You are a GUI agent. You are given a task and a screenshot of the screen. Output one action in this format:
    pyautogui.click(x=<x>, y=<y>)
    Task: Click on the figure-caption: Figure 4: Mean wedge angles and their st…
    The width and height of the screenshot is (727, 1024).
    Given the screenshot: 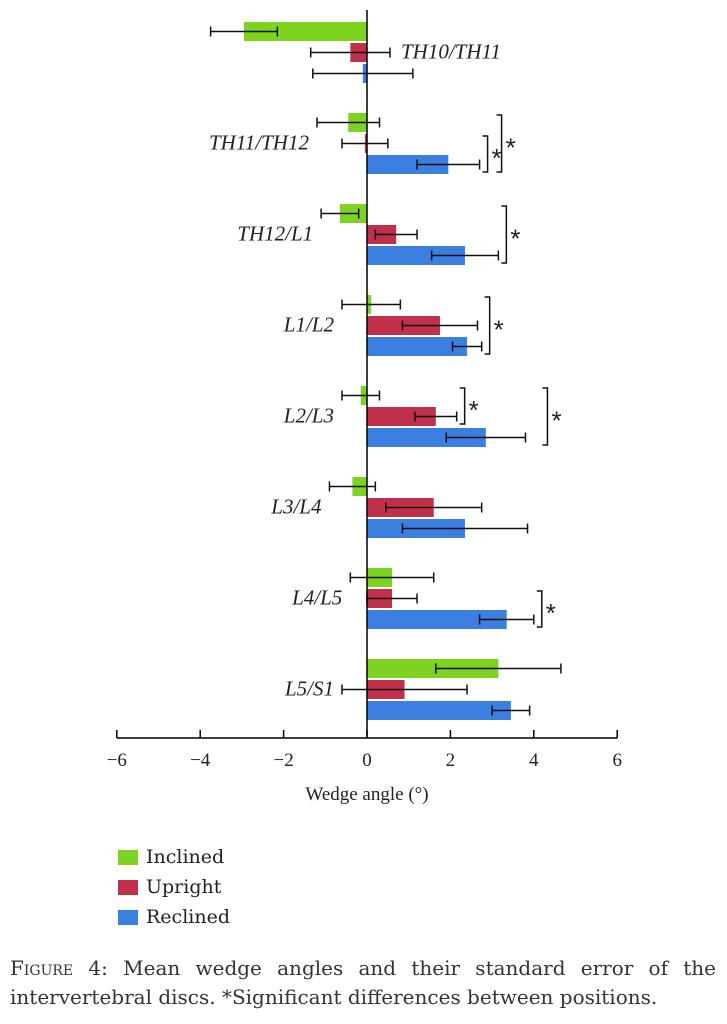 What is the action you would take?
    pyautogui.click(x=363, y=983)
    